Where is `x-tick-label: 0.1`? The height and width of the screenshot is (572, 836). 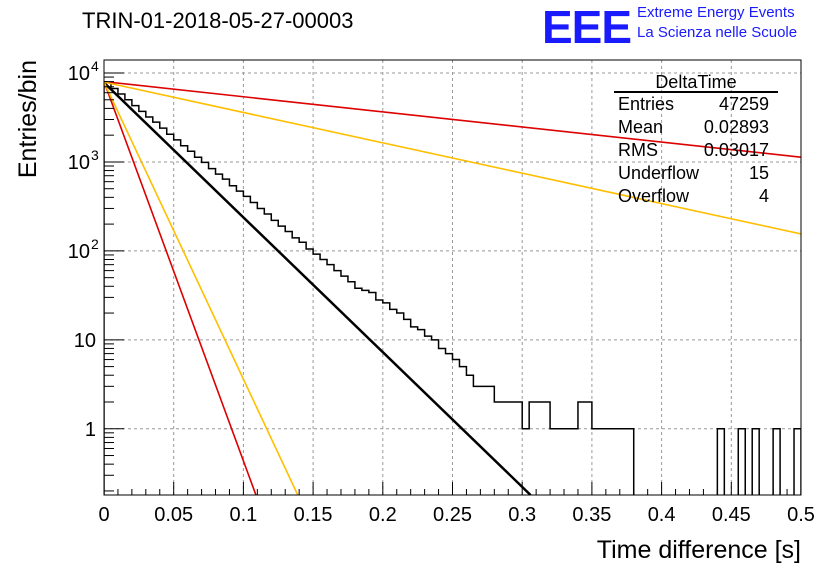 x-tick-label: 0.1 is located at coordinates (243, 515).